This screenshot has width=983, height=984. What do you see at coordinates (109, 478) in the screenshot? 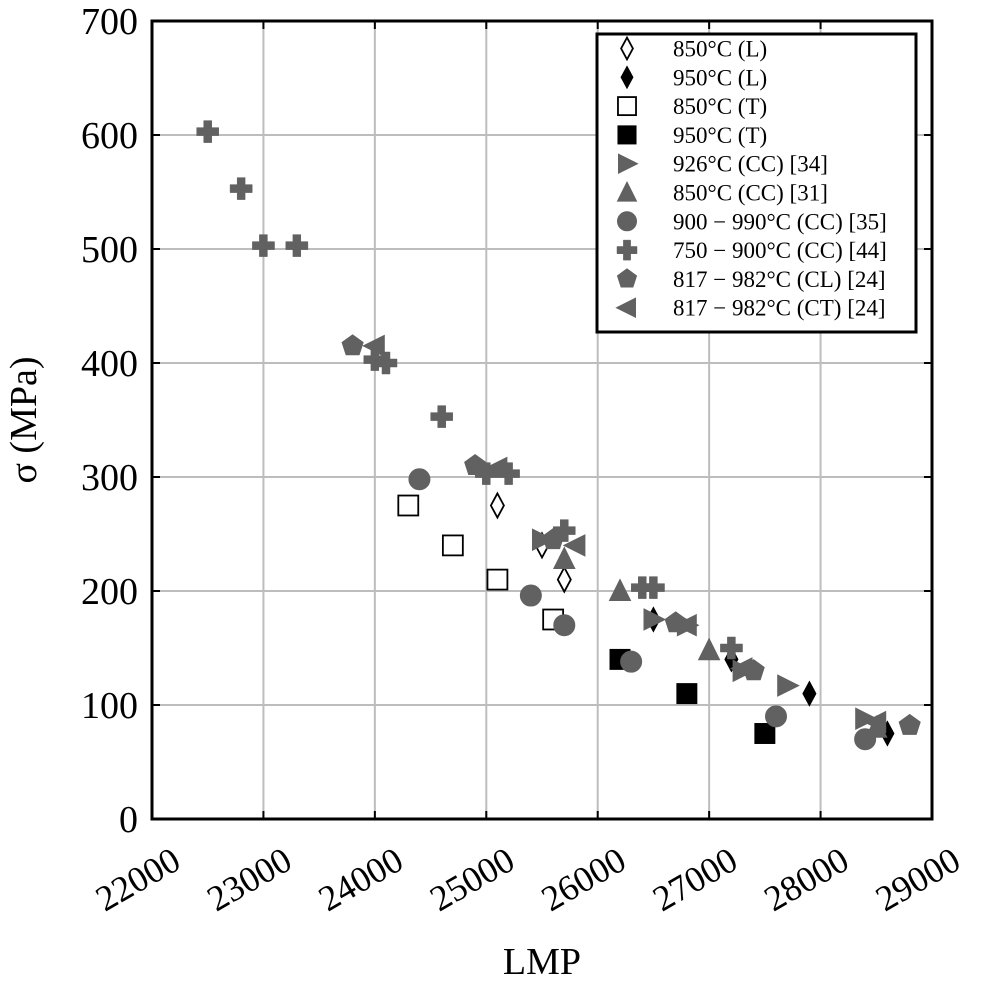
I see `y-tick-label: 300` at bounding box center [109, 478].